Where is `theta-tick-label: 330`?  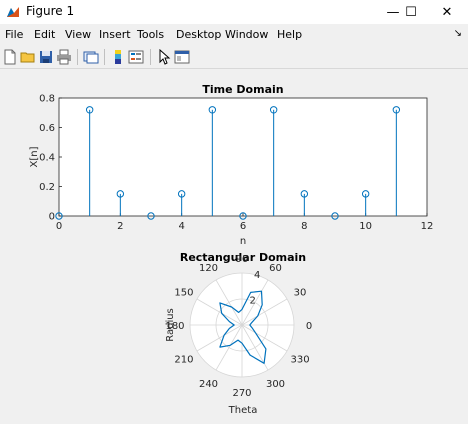 theta-tick-label: 330 is located at coordinates (299, 360).